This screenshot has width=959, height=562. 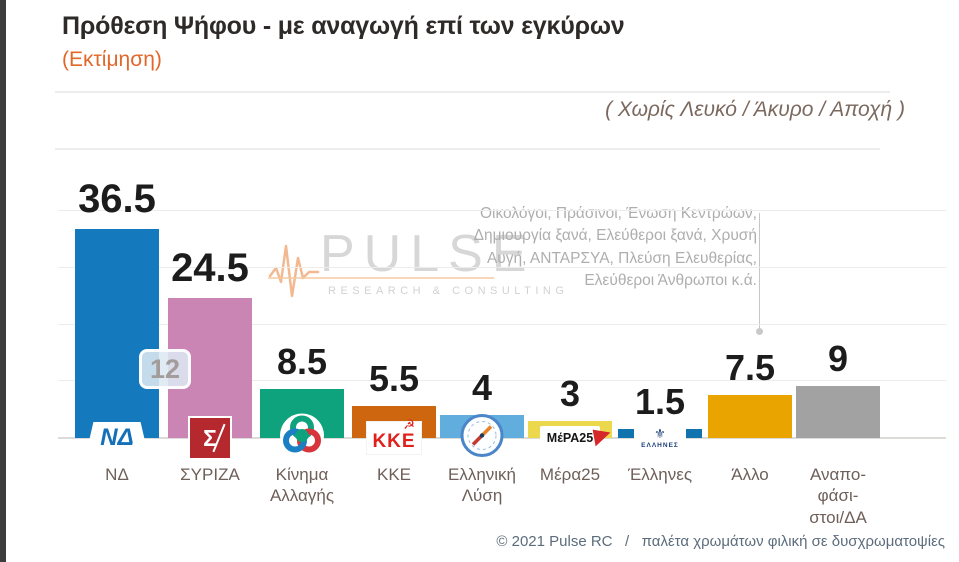 What do you see at coordinates (482, 485) in the screenshot?
I see `party-label-elliniki-lysi: Ελληνική Λύση` at bounding box center [482, 485].